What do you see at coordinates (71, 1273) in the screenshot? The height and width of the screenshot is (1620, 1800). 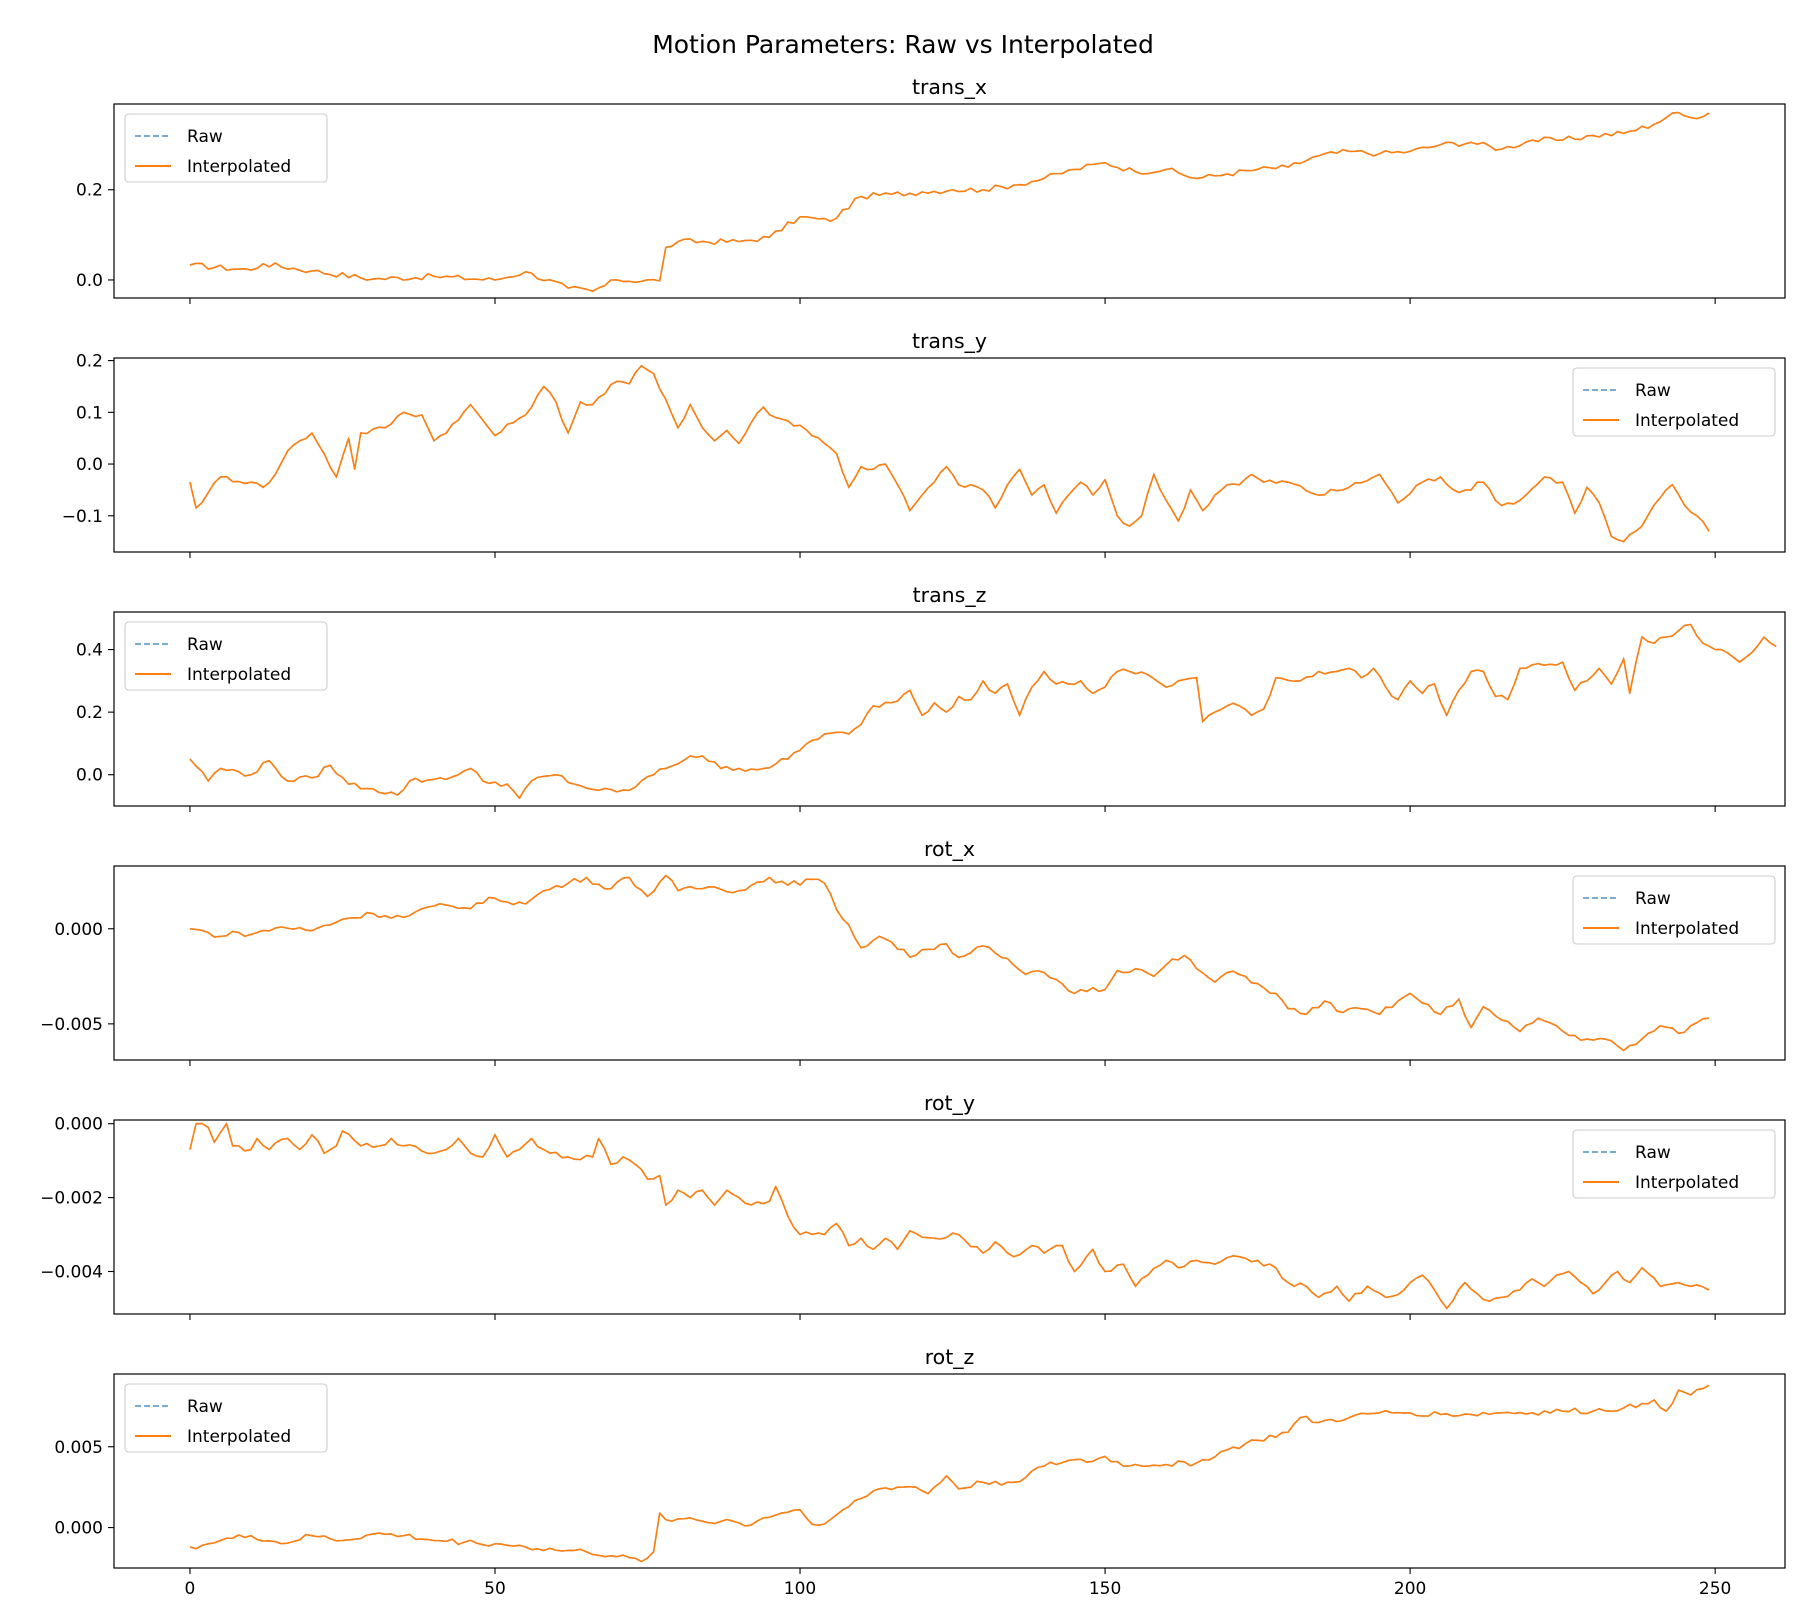 I see `y-tick-label: −0.004` at bounding box center [71, 1273].